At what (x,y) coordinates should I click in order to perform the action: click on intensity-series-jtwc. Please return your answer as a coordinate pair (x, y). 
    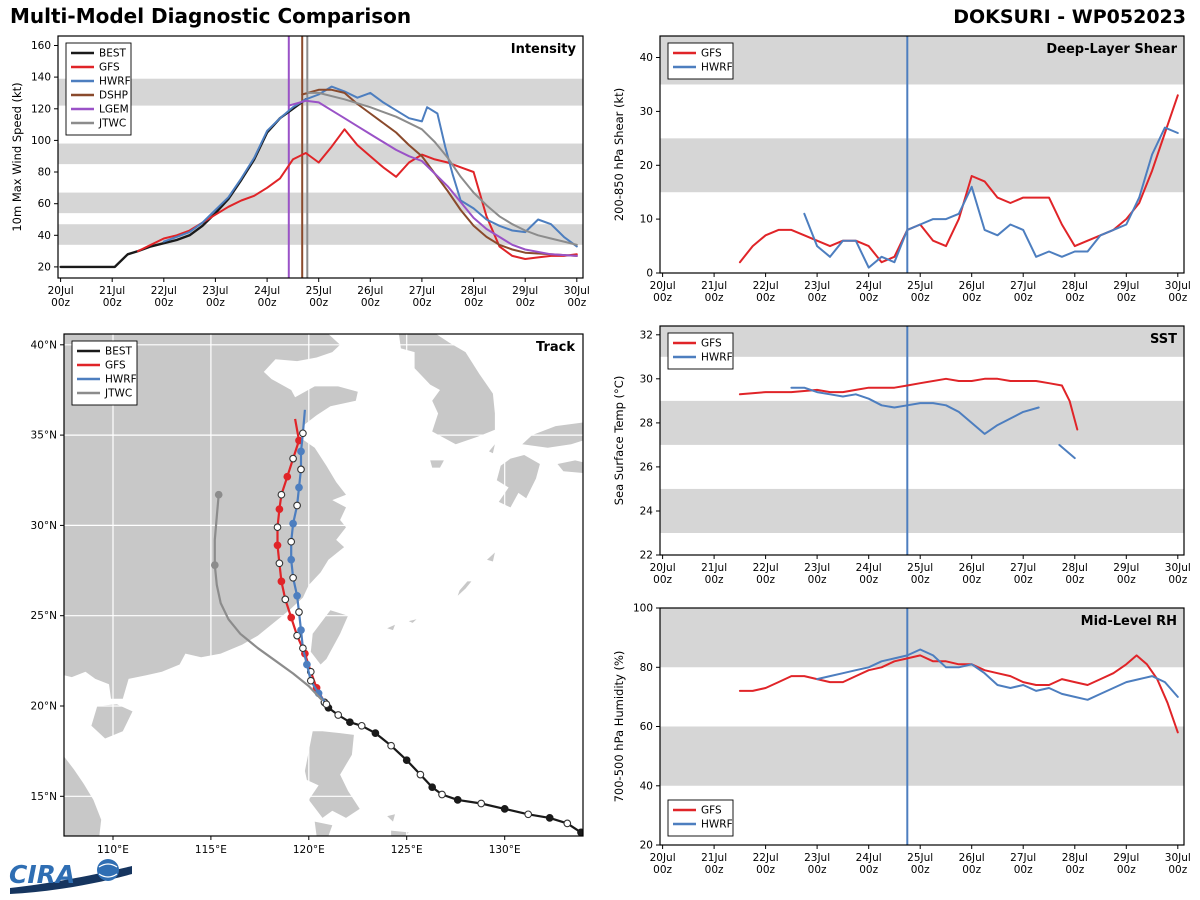
    Looking at the image, I should click on (442, 168).